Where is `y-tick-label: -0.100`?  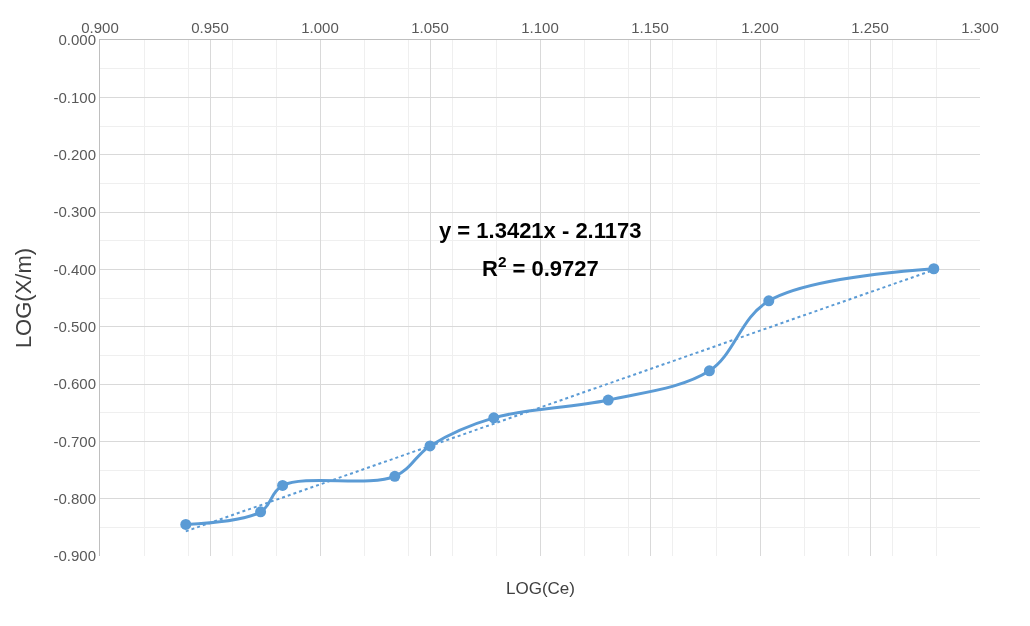
y-tick-label: -0.100 is located at coordinates (74, 97).